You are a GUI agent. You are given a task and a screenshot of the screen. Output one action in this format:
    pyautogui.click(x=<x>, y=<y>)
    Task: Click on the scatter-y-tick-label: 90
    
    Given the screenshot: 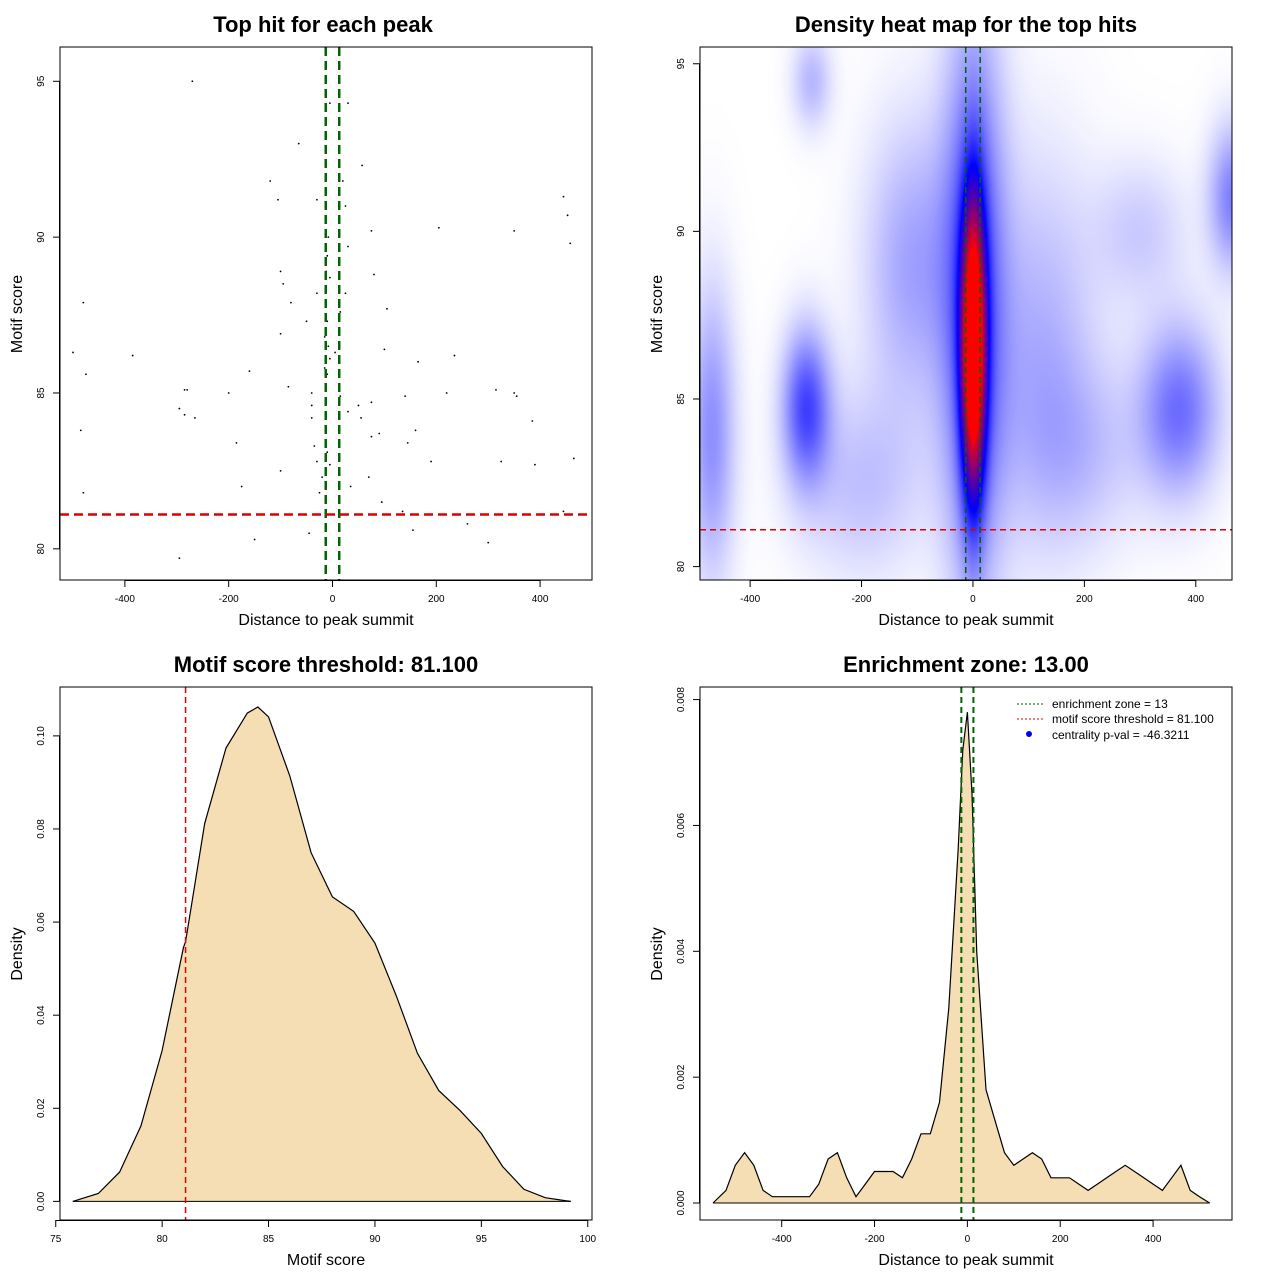 What is the action you would take?
    pyautogui.click(x=41, y=237)
    